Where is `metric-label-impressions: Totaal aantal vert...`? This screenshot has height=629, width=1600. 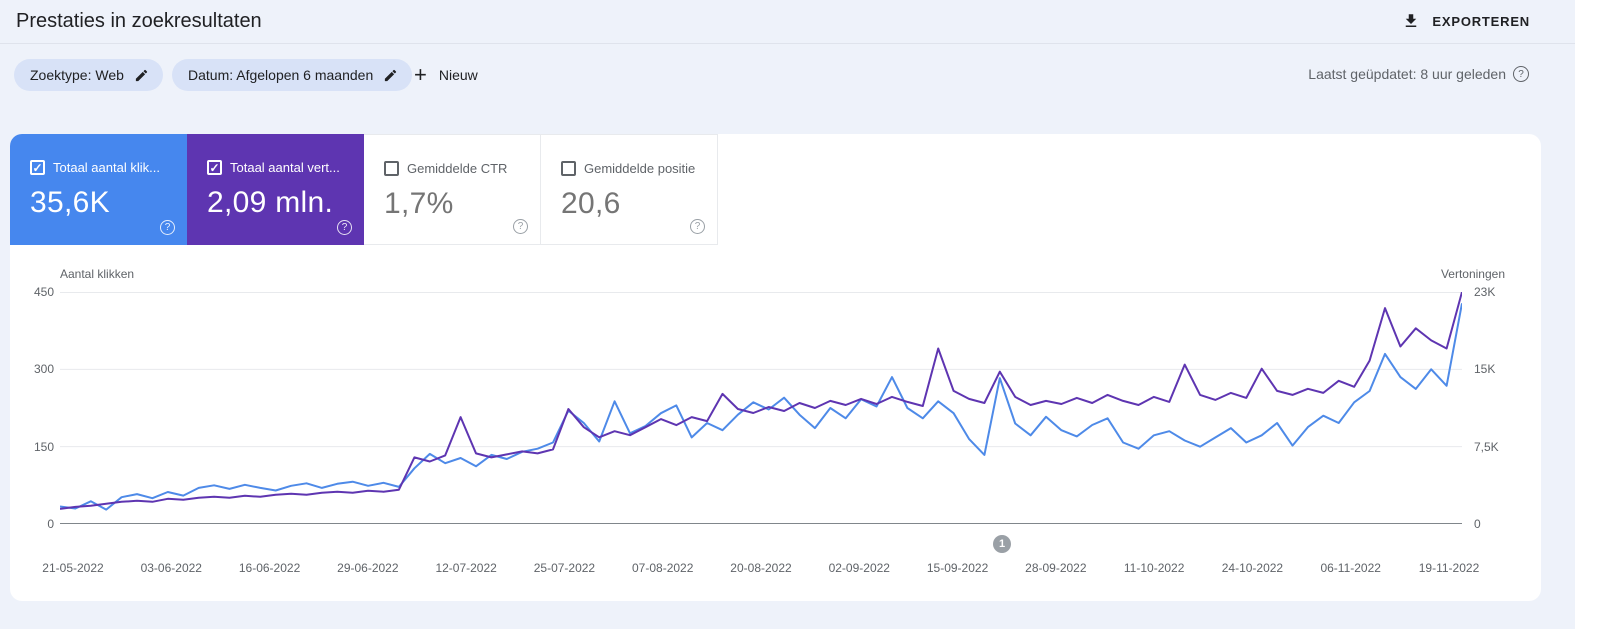
metric-label-impressions: Totaal aantal vert... is located at coordinates (285, 167).